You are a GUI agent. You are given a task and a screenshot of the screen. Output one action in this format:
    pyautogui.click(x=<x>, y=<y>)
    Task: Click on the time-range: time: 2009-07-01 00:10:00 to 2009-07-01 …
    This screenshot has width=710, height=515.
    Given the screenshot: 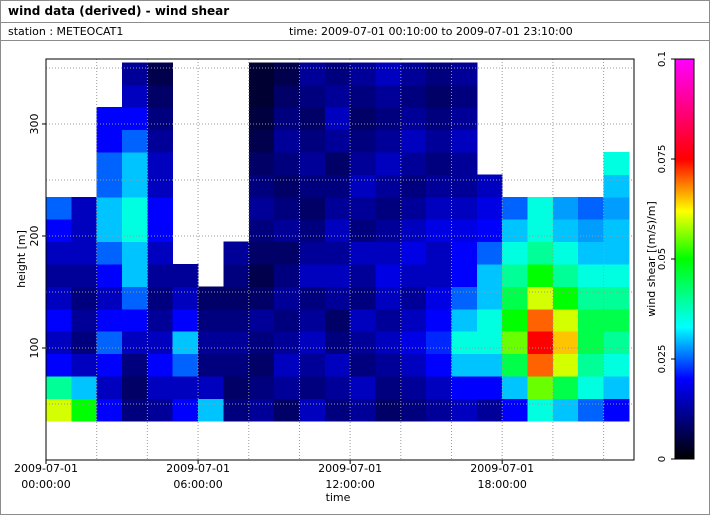 What is the action you would take?
    pyautogui.click(x=431, y=31)
    